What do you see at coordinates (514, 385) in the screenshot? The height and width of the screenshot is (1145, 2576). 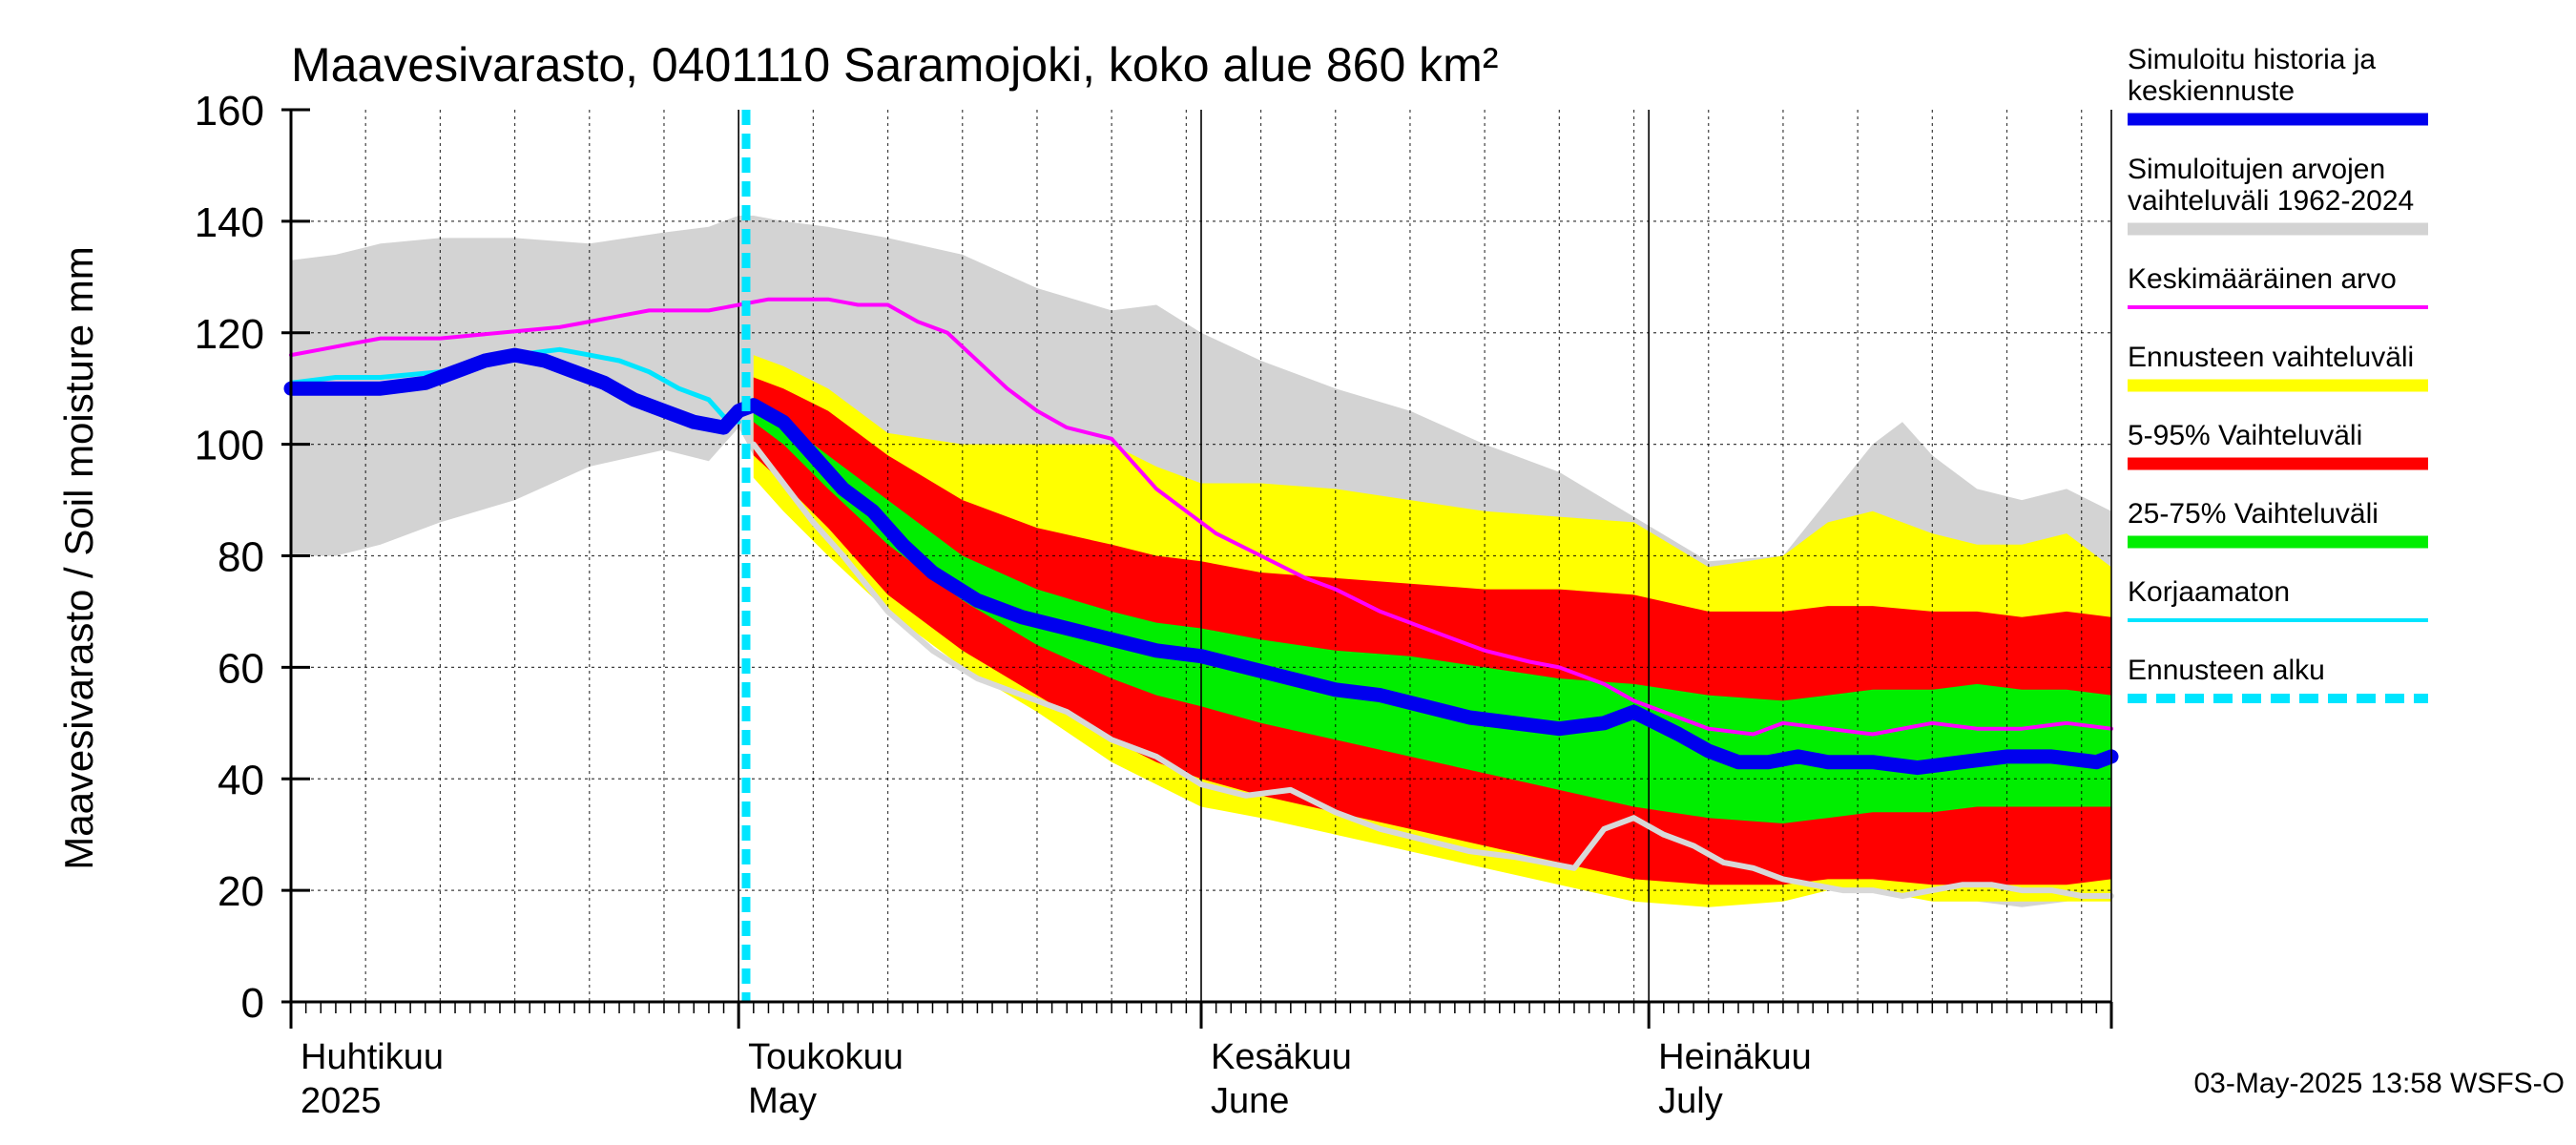 I see `uncorrected-line` at bounding box center [514, 385].